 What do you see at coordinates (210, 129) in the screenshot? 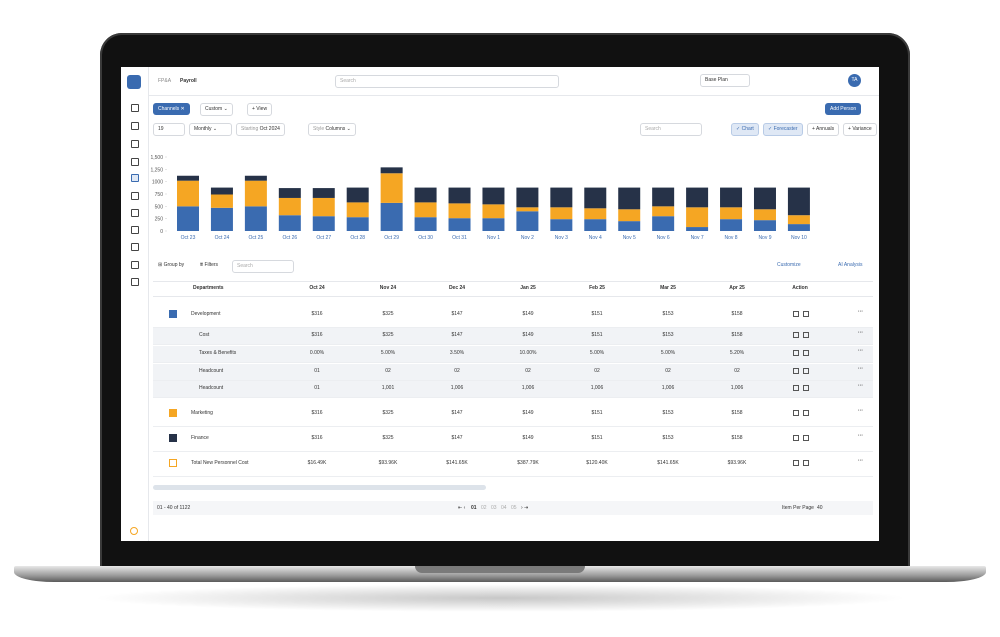
I see `period-select: Monthly ⌄` at bounding box center [210, 129].